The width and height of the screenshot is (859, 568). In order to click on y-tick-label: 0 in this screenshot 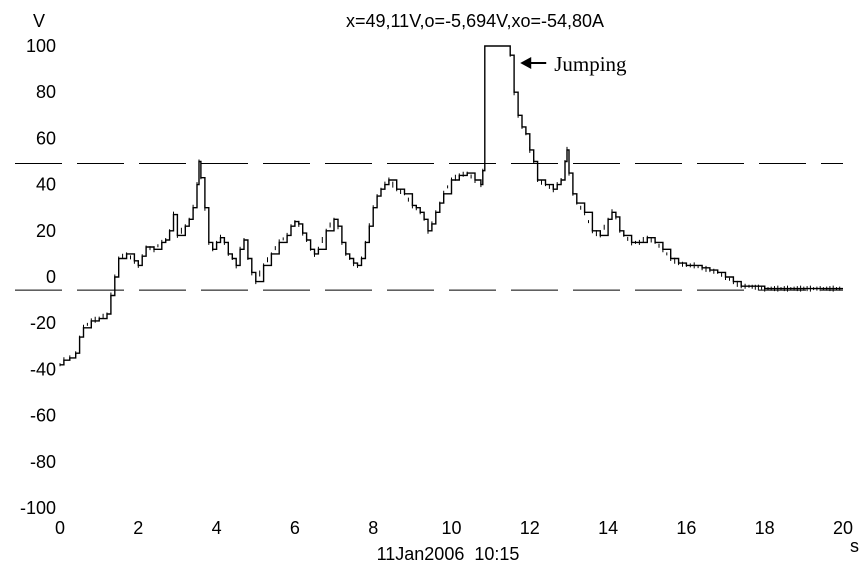, I will do `click(51, 277)`.